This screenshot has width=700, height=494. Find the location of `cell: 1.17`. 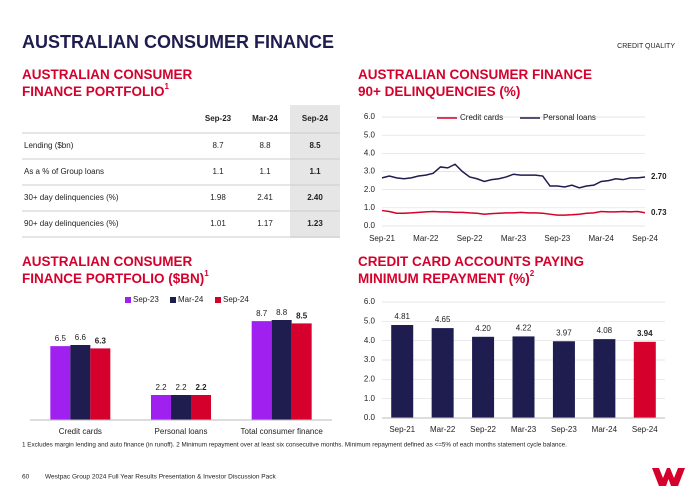

cell: 1.17 is located at coordinates (265, 223).